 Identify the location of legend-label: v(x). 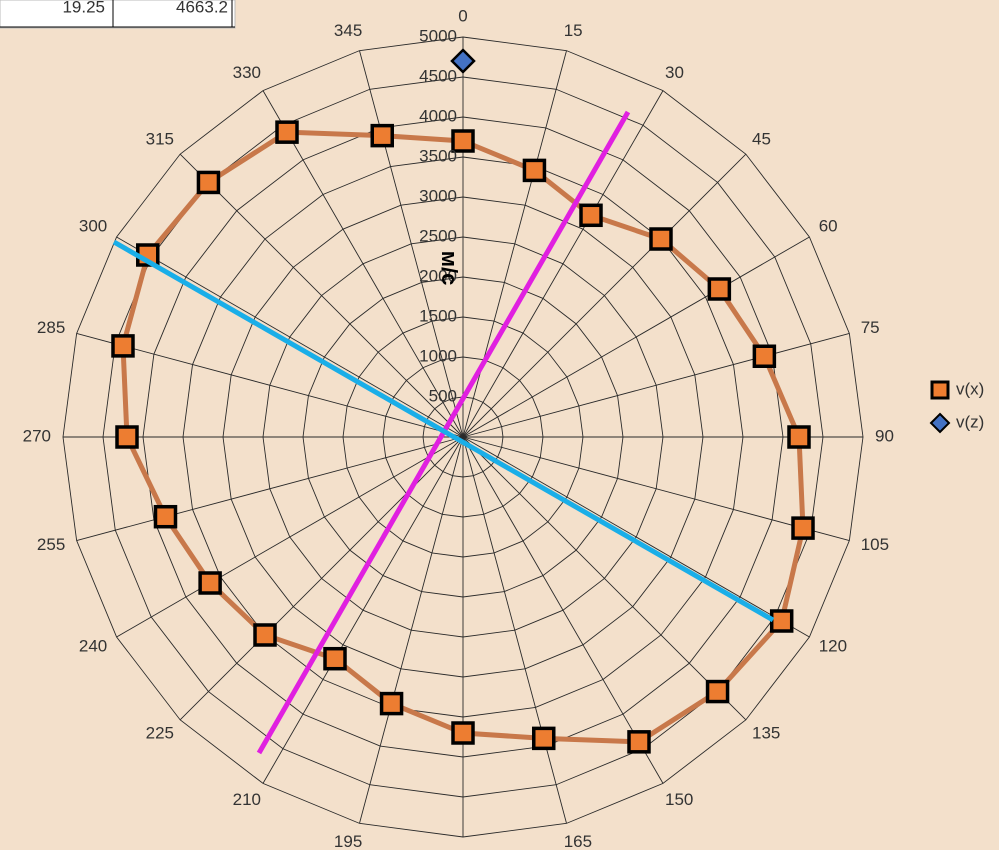
(970, 388).